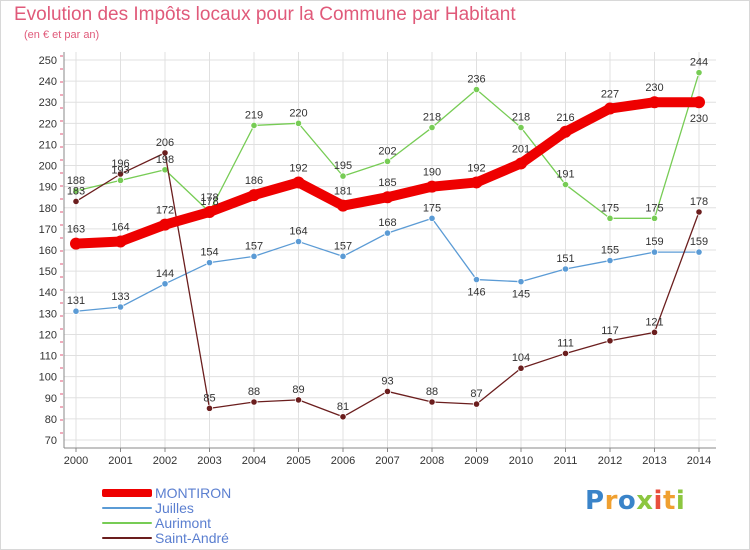 The image size is (750, 550). Describe the element at coordinates (565, 175) in the screenshot. I see `data-label-aurimont: 191` at that location.